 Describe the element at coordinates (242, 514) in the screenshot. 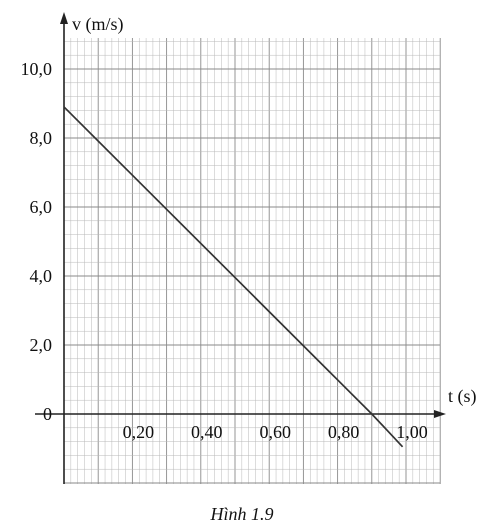

I see `figure-caption: Hình 1.9` at that location.